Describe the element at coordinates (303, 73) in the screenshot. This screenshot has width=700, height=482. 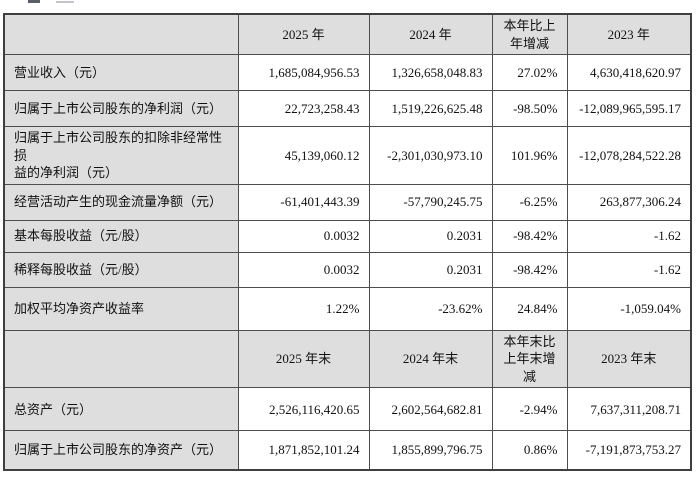
I see `value-2025: 1,685,084,956.53` at that location.